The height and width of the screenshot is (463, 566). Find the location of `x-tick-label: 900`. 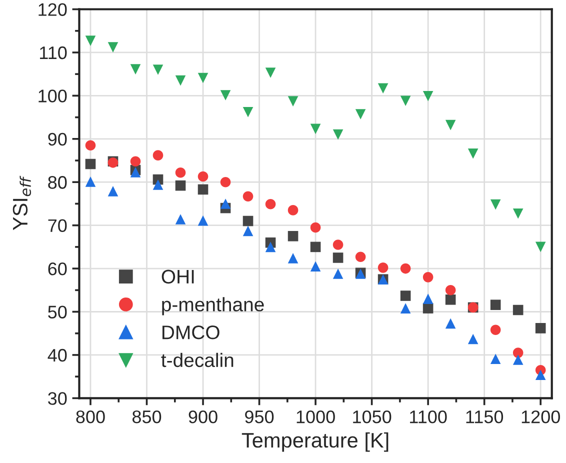

x-tick-label: 900 is located at coordinates (203, 417).